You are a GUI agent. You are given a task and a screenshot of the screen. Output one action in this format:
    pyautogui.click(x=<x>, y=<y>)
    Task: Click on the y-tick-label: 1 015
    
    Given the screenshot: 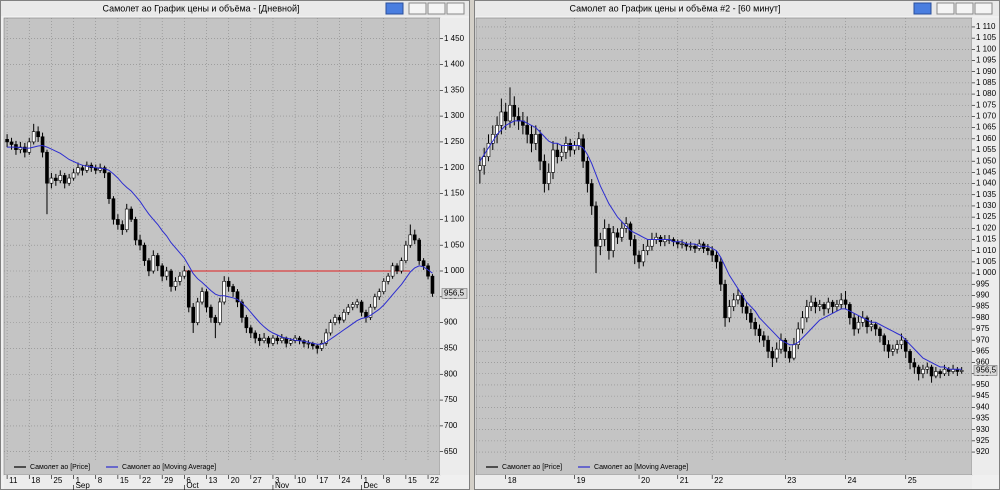 What is the action you would take?
    pyautogui.click(x=986, y=239)
    